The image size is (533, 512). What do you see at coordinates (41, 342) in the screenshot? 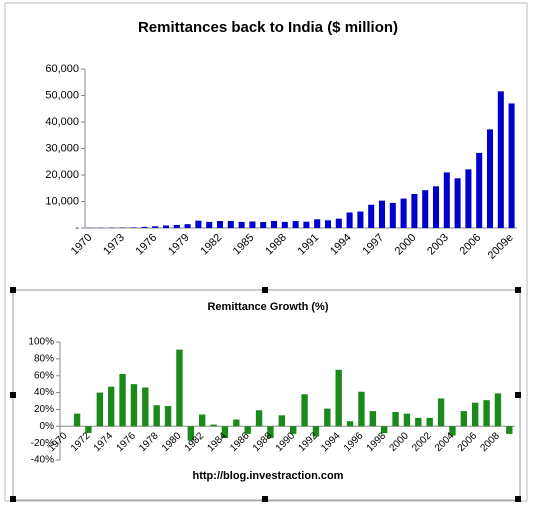
I see `y-tick-label: 100%` at bounding box center [41, 342].